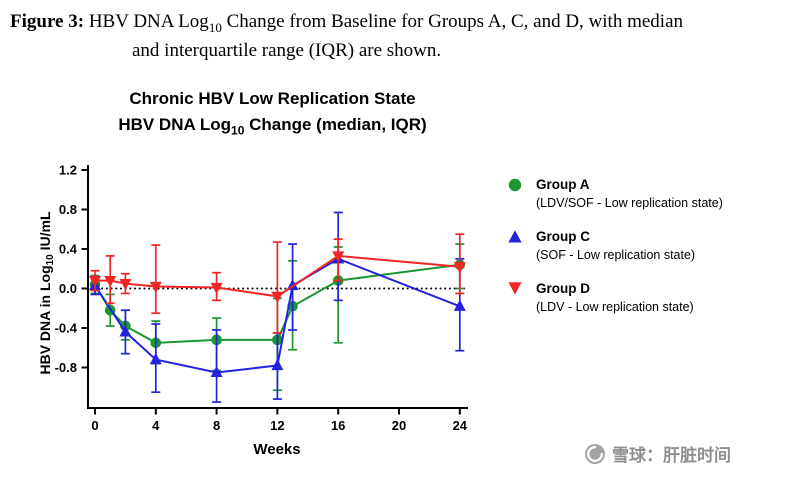 The height and width of the screenshot is (482, 800). I want to click on chart-title-line2: HBV DNA Log10 Change (median, IQR), so click(272, 126).